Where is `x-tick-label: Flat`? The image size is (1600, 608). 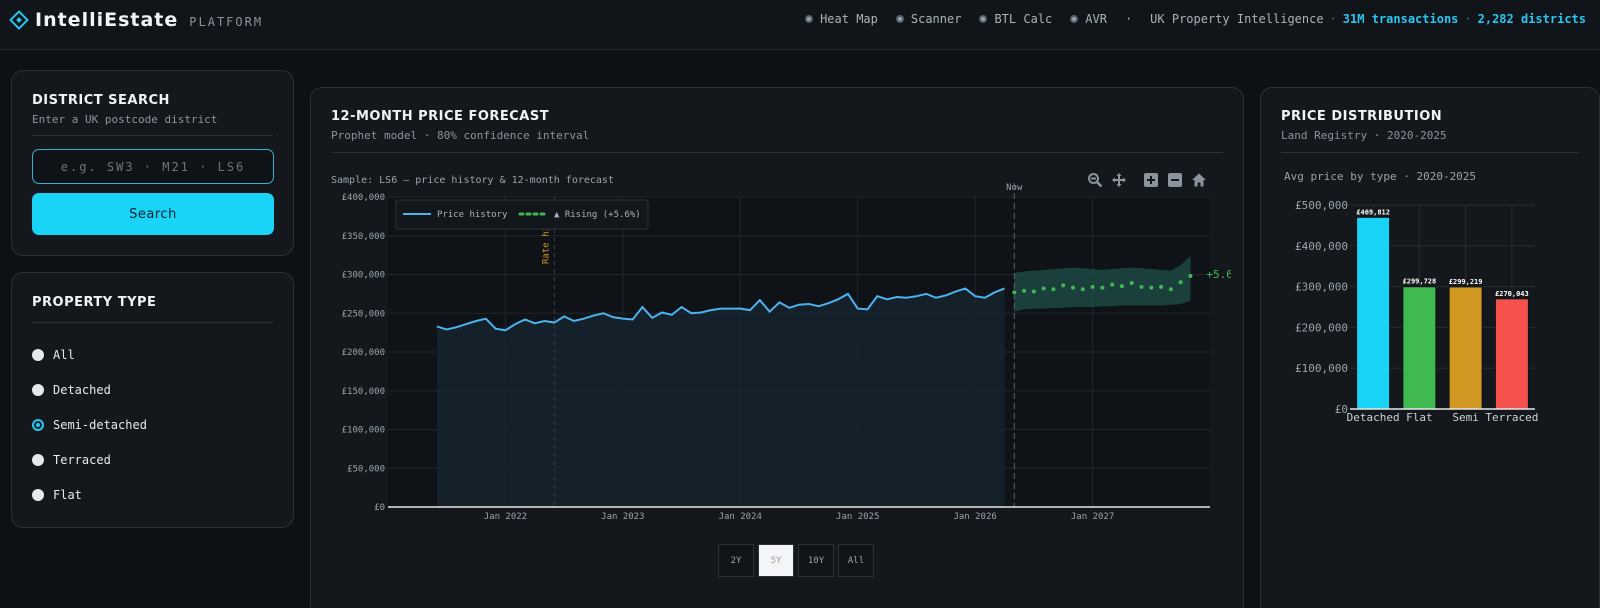 x-tick-label: Flat is located at coordinates (1419, 417).